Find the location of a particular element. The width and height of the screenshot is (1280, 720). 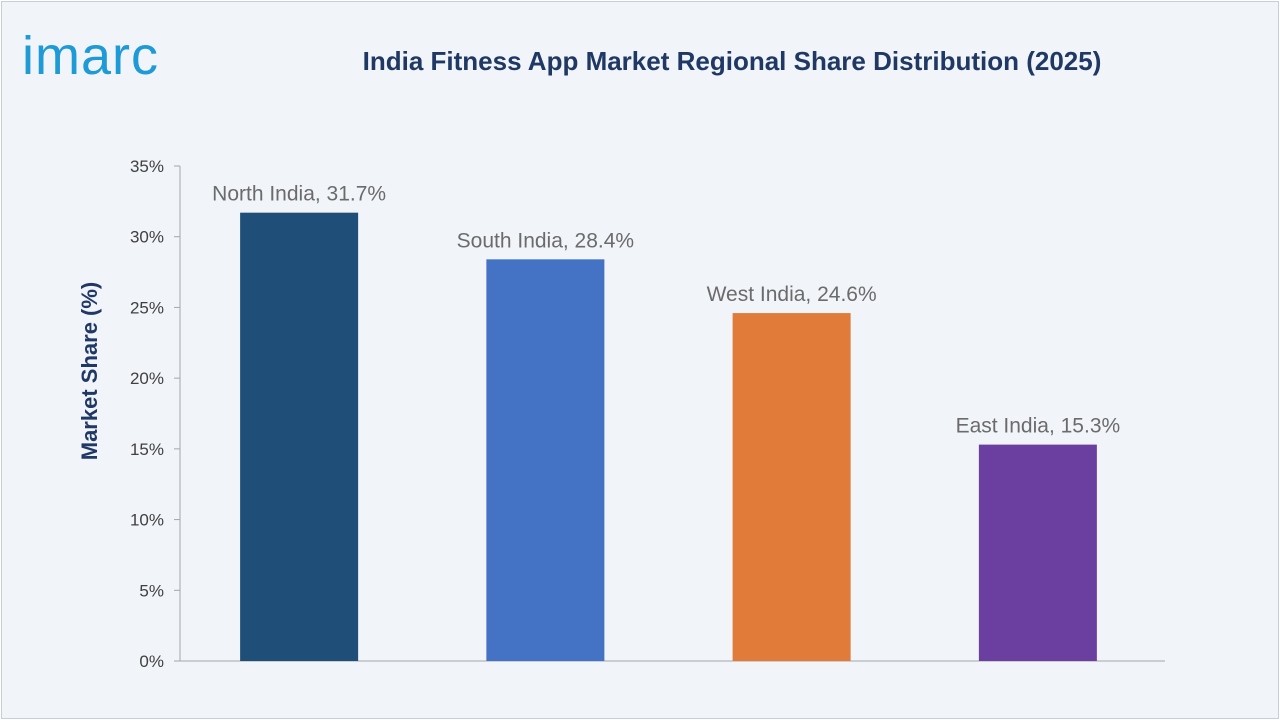

imarc-logo: imarc is located at coordinates (90, 56).